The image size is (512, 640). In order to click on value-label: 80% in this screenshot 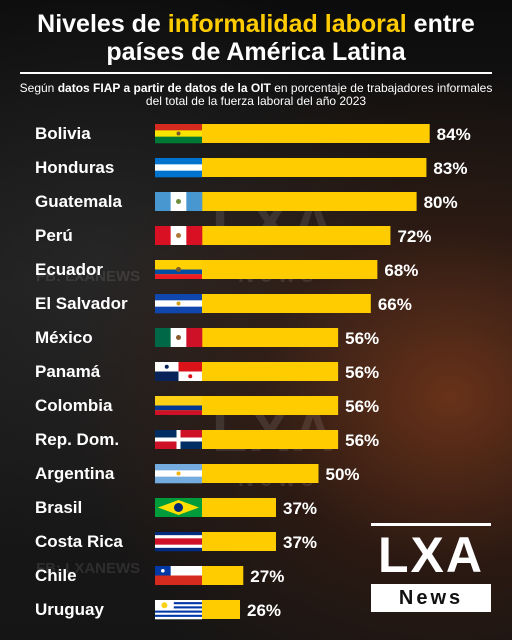, I will do `click(441, 202)`.